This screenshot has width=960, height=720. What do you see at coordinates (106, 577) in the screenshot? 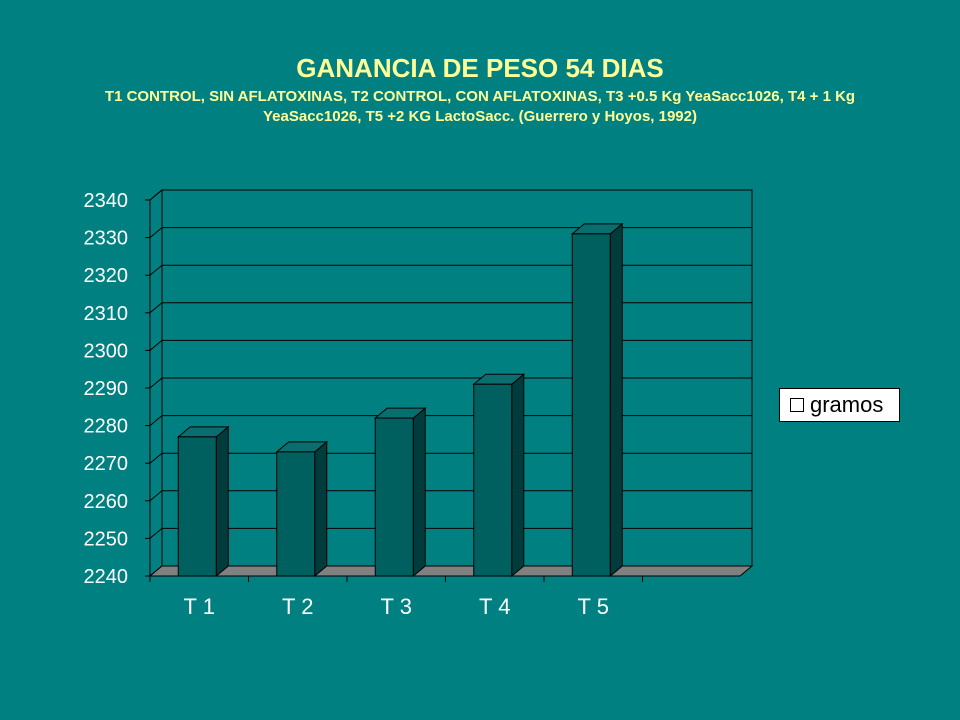
I see `y-tick-label: 2240` at bounding box center [106, 577].